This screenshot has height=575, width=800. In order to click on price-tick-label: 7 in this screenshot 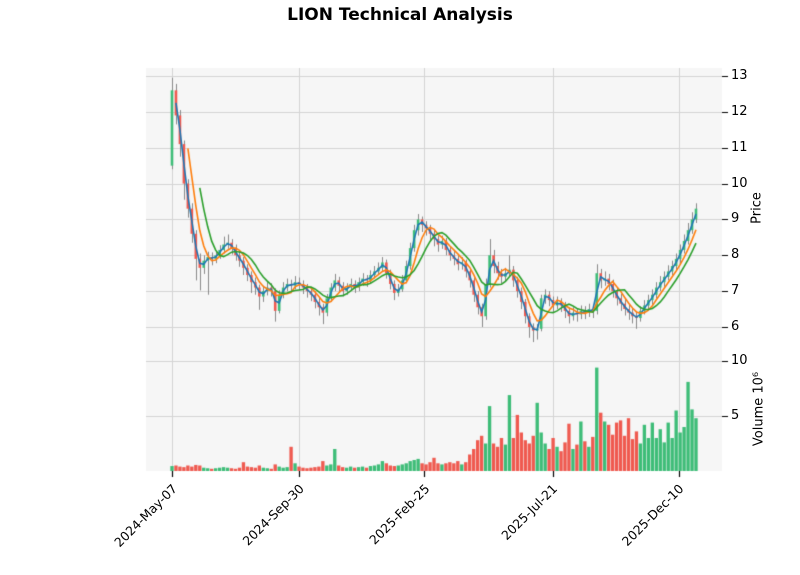, I will do `click(735, 291)`.